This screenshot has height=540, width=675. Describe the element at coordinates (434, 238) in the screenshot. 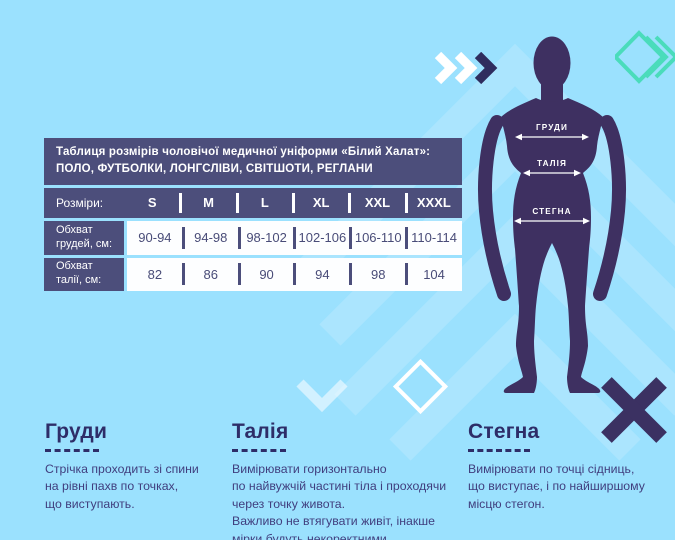

I see `value-cell: 110-114` at that location.